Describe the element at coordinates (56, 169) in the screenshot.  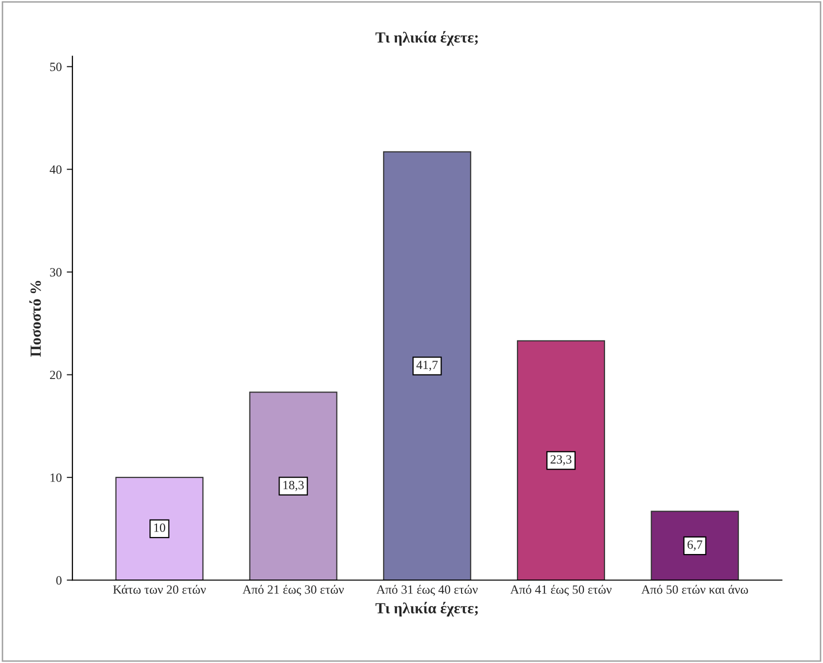
I see `y-tick-label: 40` at that location.